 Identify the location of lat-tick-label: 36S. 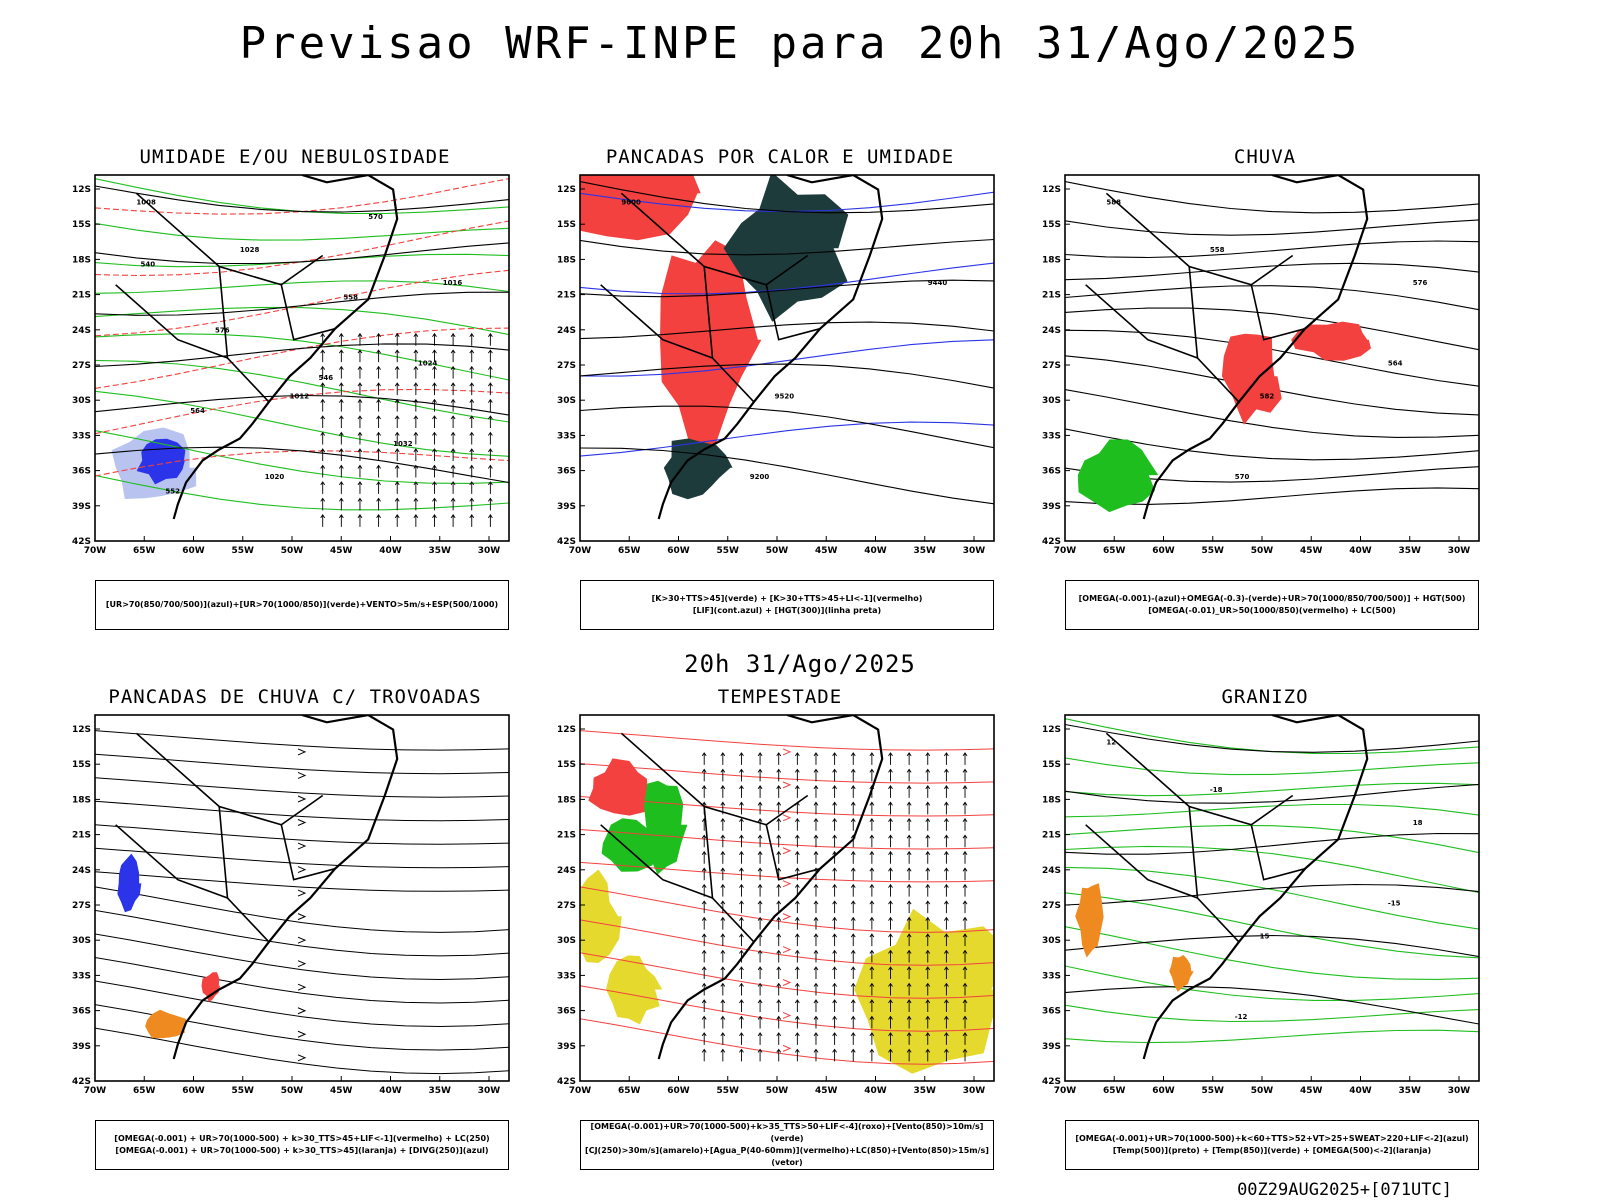
(81, 472).